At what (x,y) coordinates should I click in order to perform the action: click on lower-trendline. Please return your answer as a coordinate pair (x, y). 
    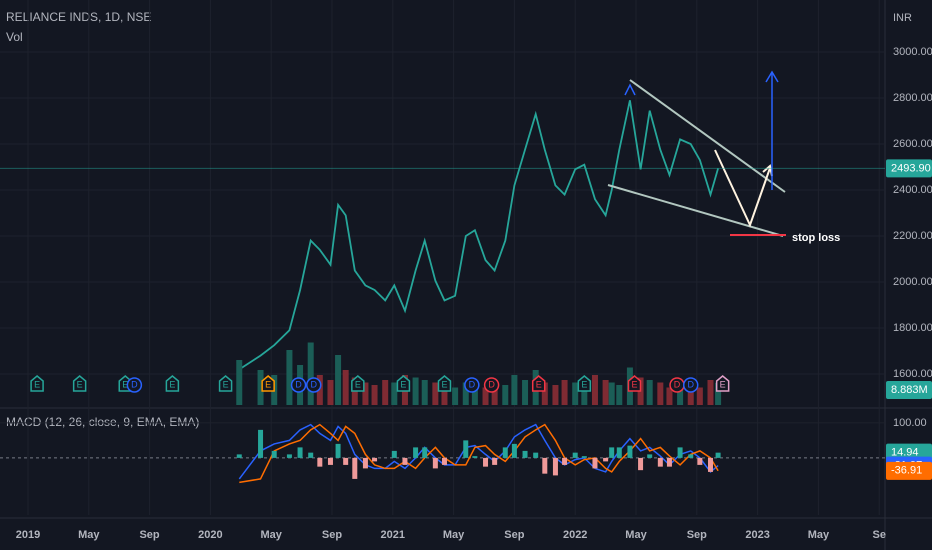
    Looking at the image, I should click on (695, 210).